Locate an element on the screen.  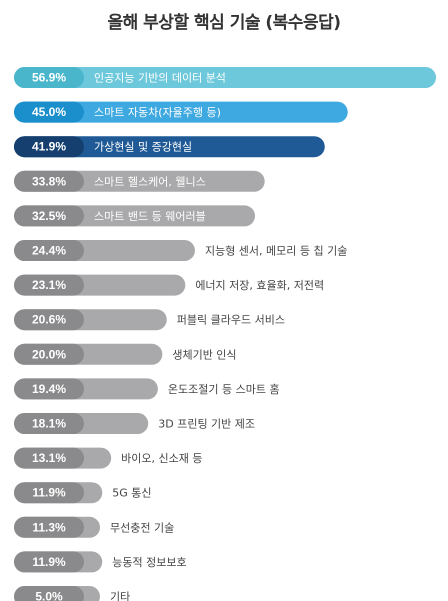
bar-value-label: 5.0% is located at coordinates (49, 595).